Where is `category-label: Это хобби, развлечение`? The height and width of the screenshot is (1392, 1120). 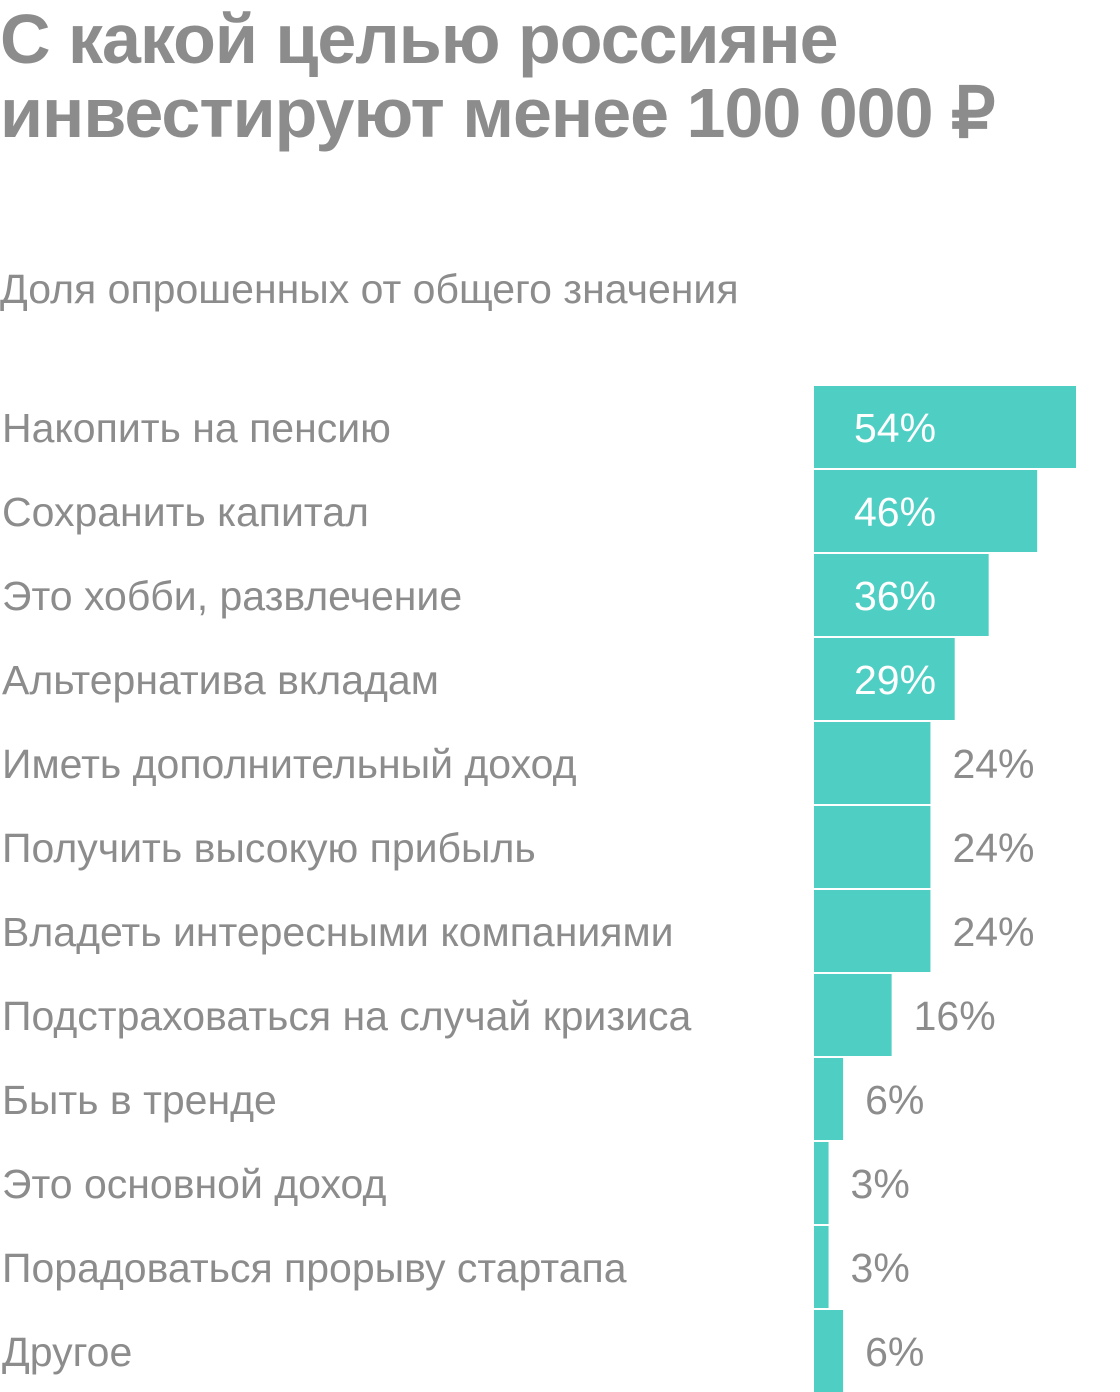
category-label: Это хобби, развлечение is located at coordinates (232, 596).